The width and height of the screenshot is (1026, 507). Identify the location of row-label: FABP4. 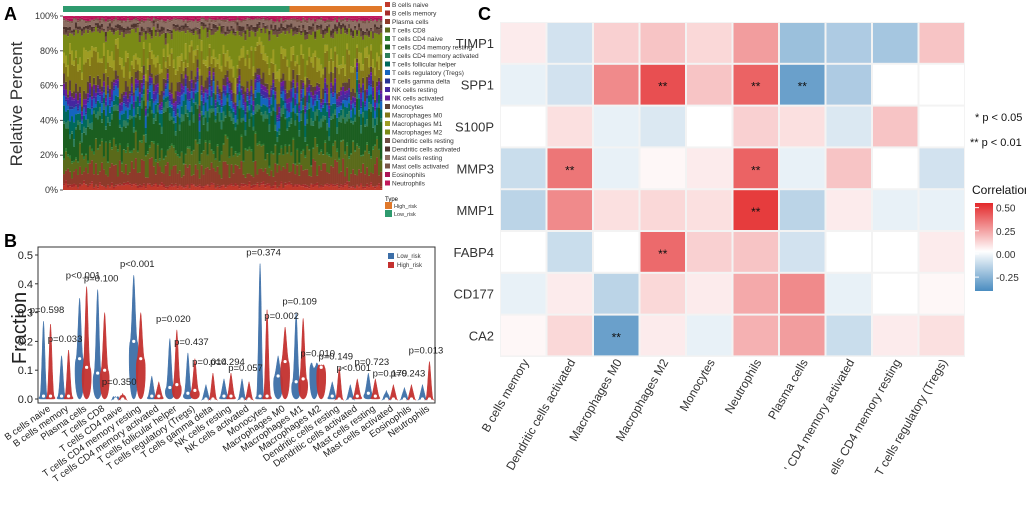
(474, 252).